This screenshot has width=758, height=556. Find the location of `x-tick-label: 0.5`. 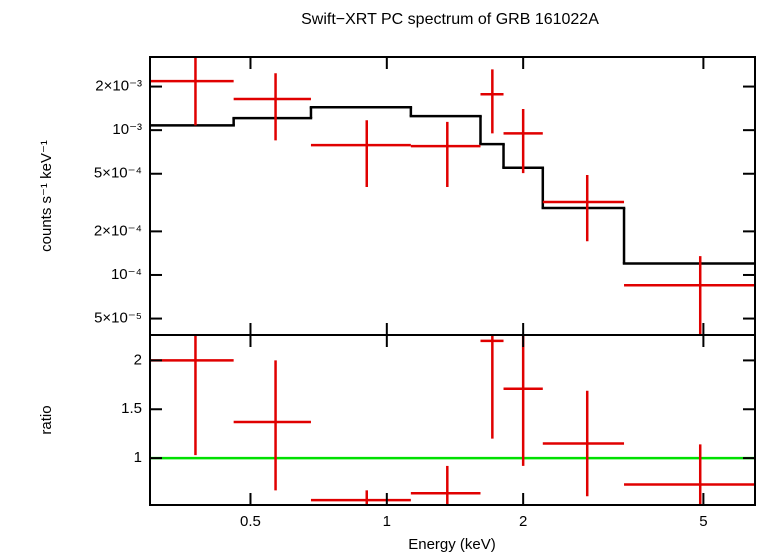

x-tick-label: 0.5 is located at coordinates (250, 521).